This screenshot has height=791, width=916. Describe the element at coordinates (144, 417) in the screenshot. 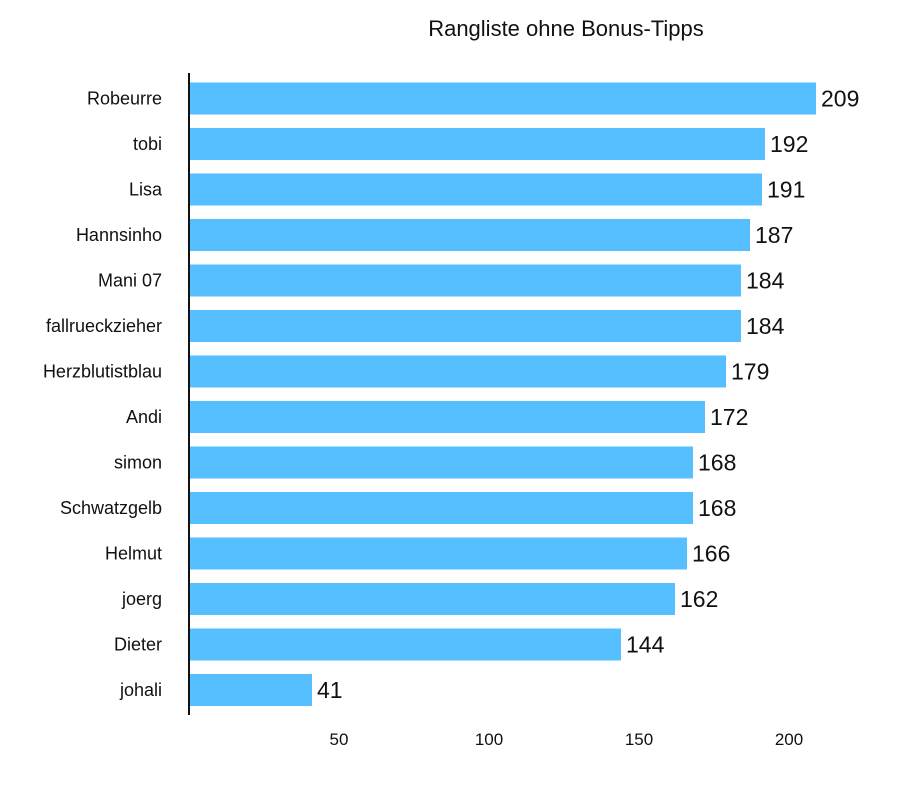

I see `category-label: Andi` at that location.